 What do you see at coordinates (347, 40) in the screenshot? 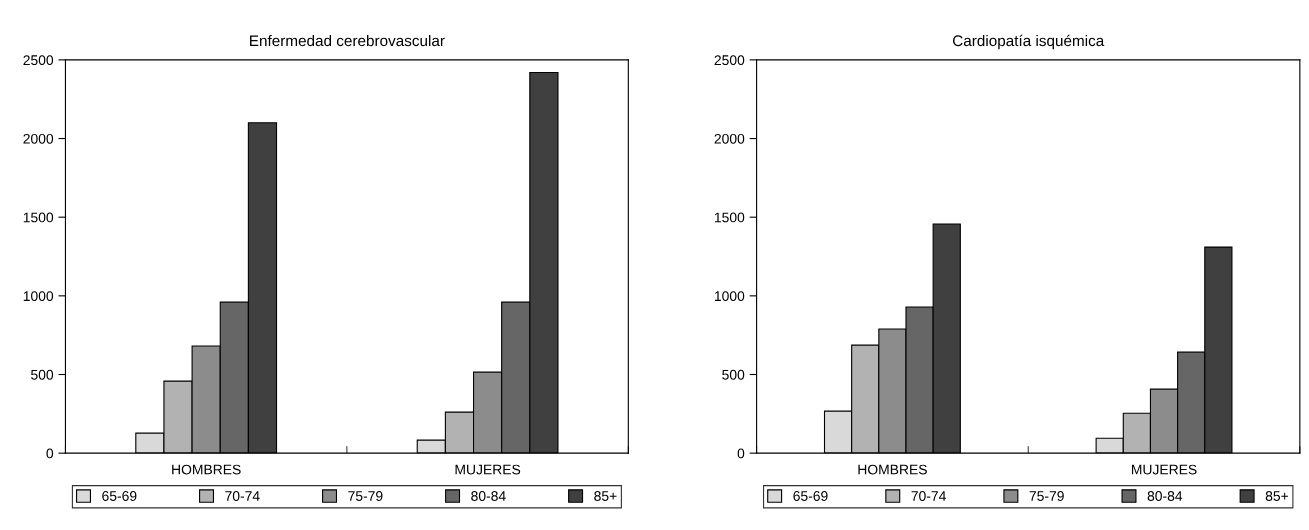
I see `chart-title: Enfermedad cerebrovascular` at bounding box center [347, 40].